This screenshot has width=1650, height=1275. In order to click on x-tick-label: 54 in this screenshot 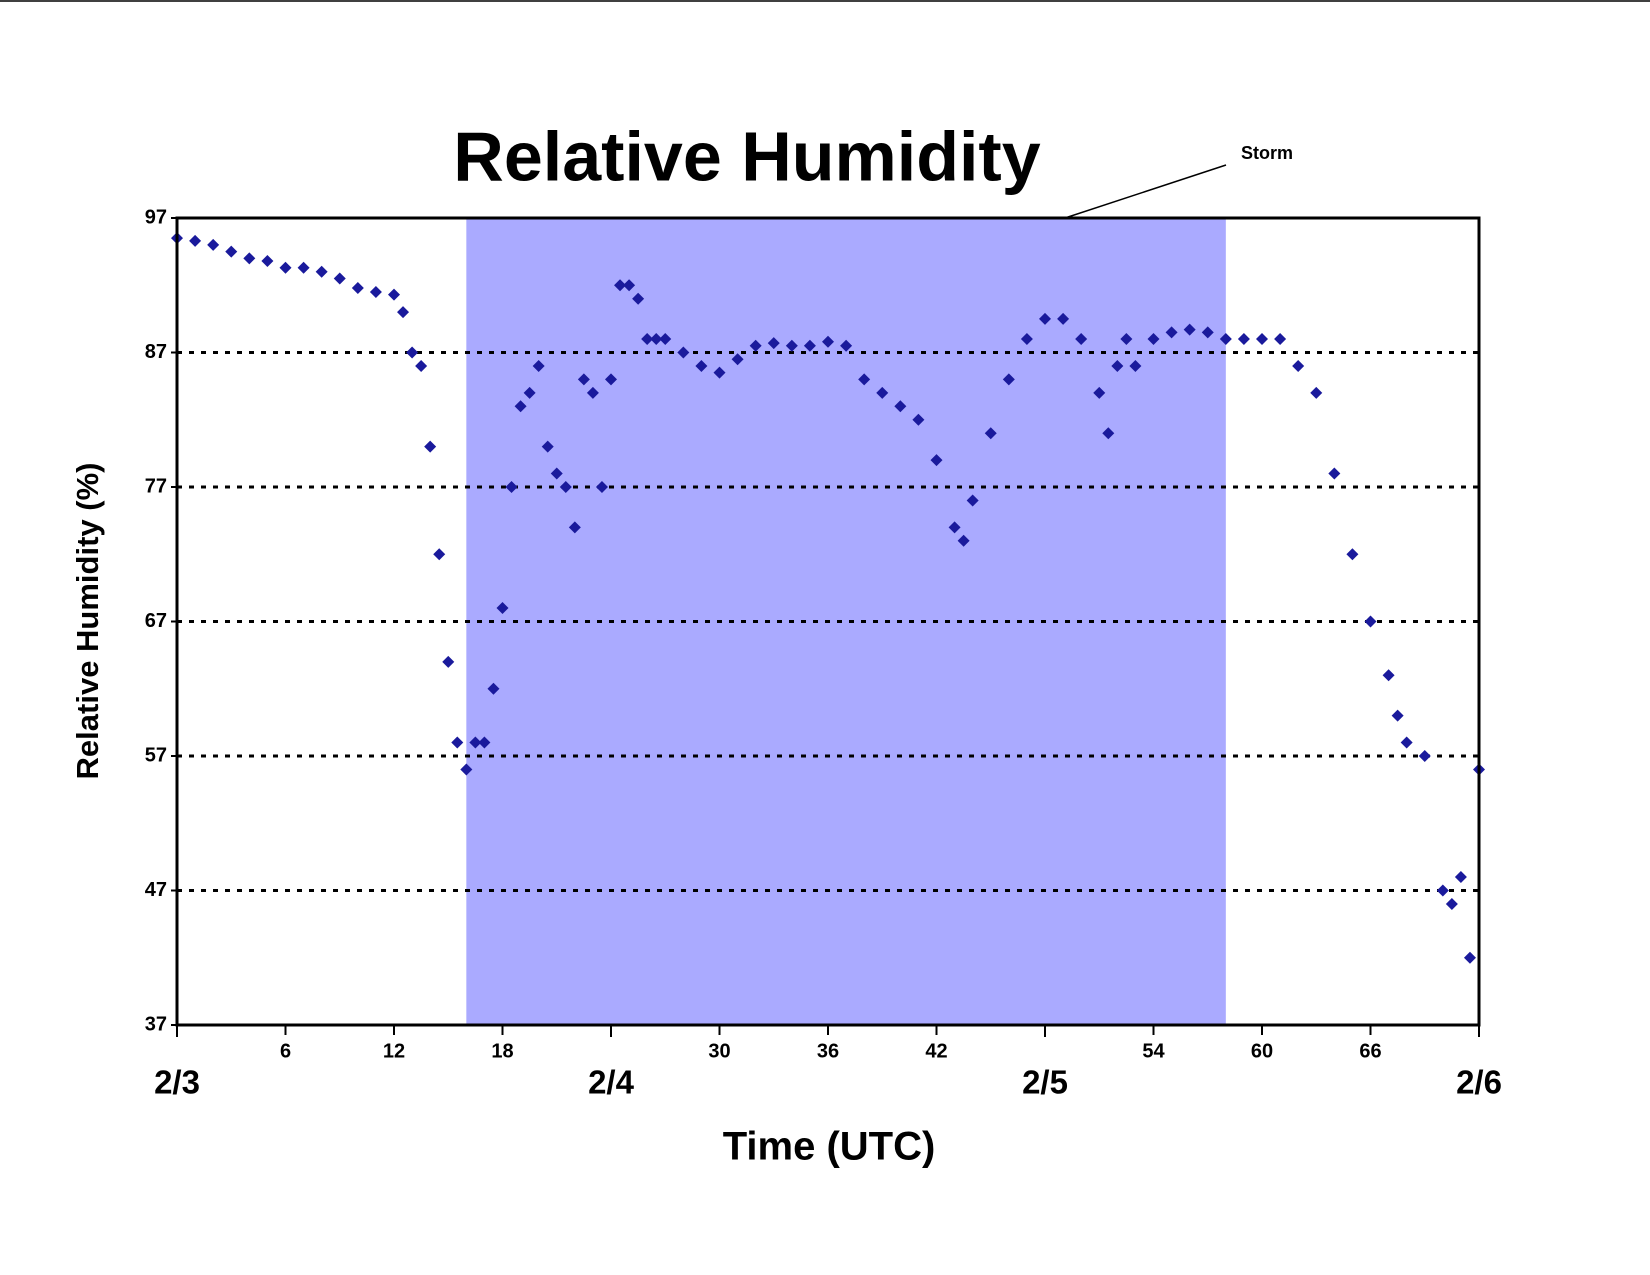, I will do `click(1153, 1051)`.